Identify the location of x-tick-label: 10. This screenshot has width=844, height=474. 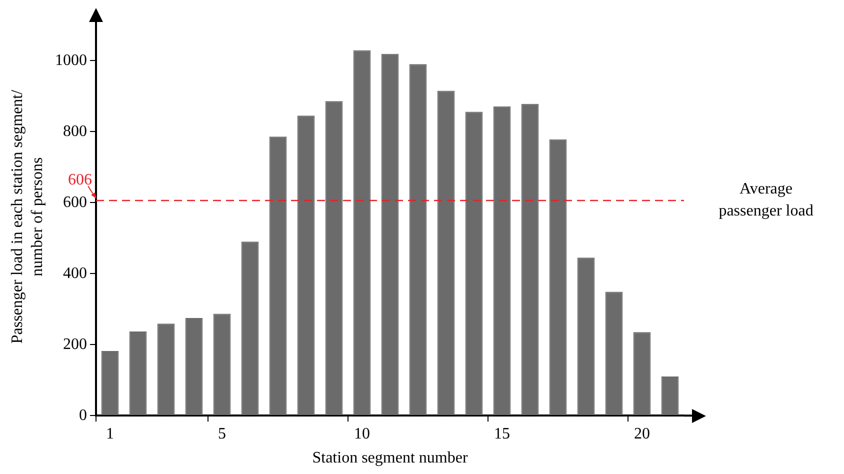
(362, 433).